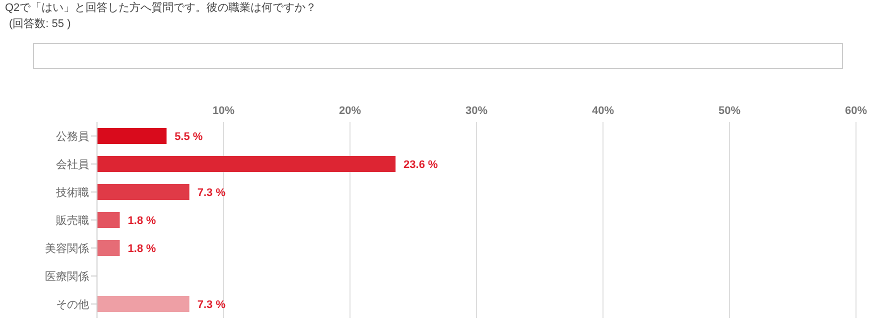 The image size is (870, 326). What do you see at coordinates (72, 164) in the screenshot?
I see `y-tick-label: 会社員` at bounding box center [72, 164].